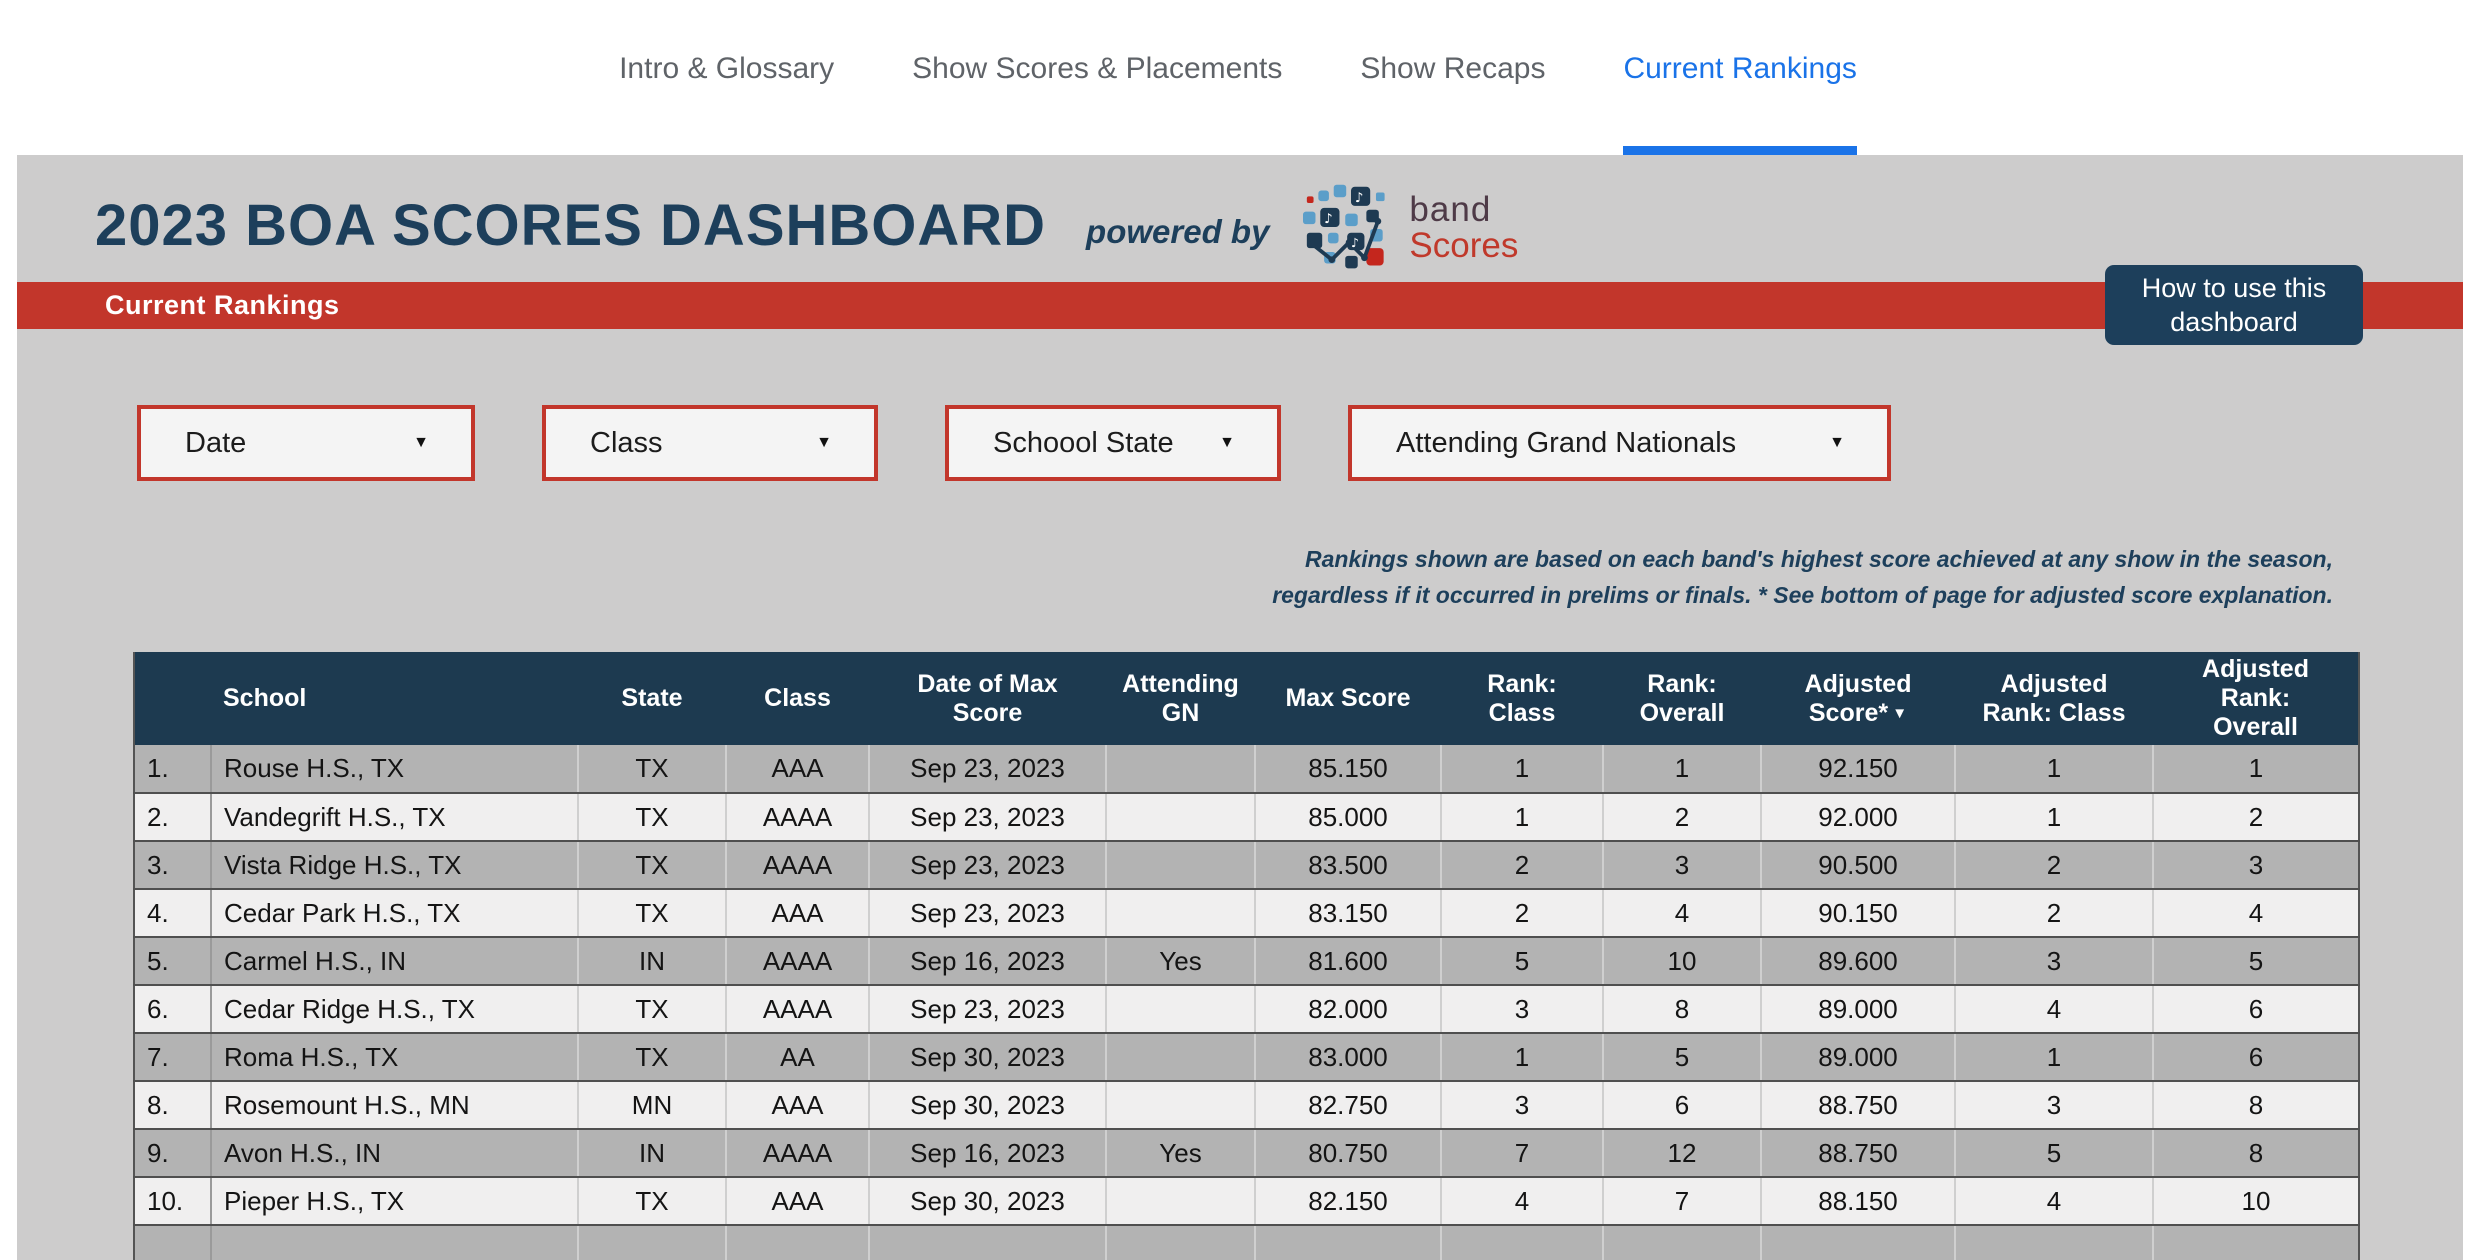  I want to click on school-cell: Cedar Park H.S., TX, so click(394, 913).